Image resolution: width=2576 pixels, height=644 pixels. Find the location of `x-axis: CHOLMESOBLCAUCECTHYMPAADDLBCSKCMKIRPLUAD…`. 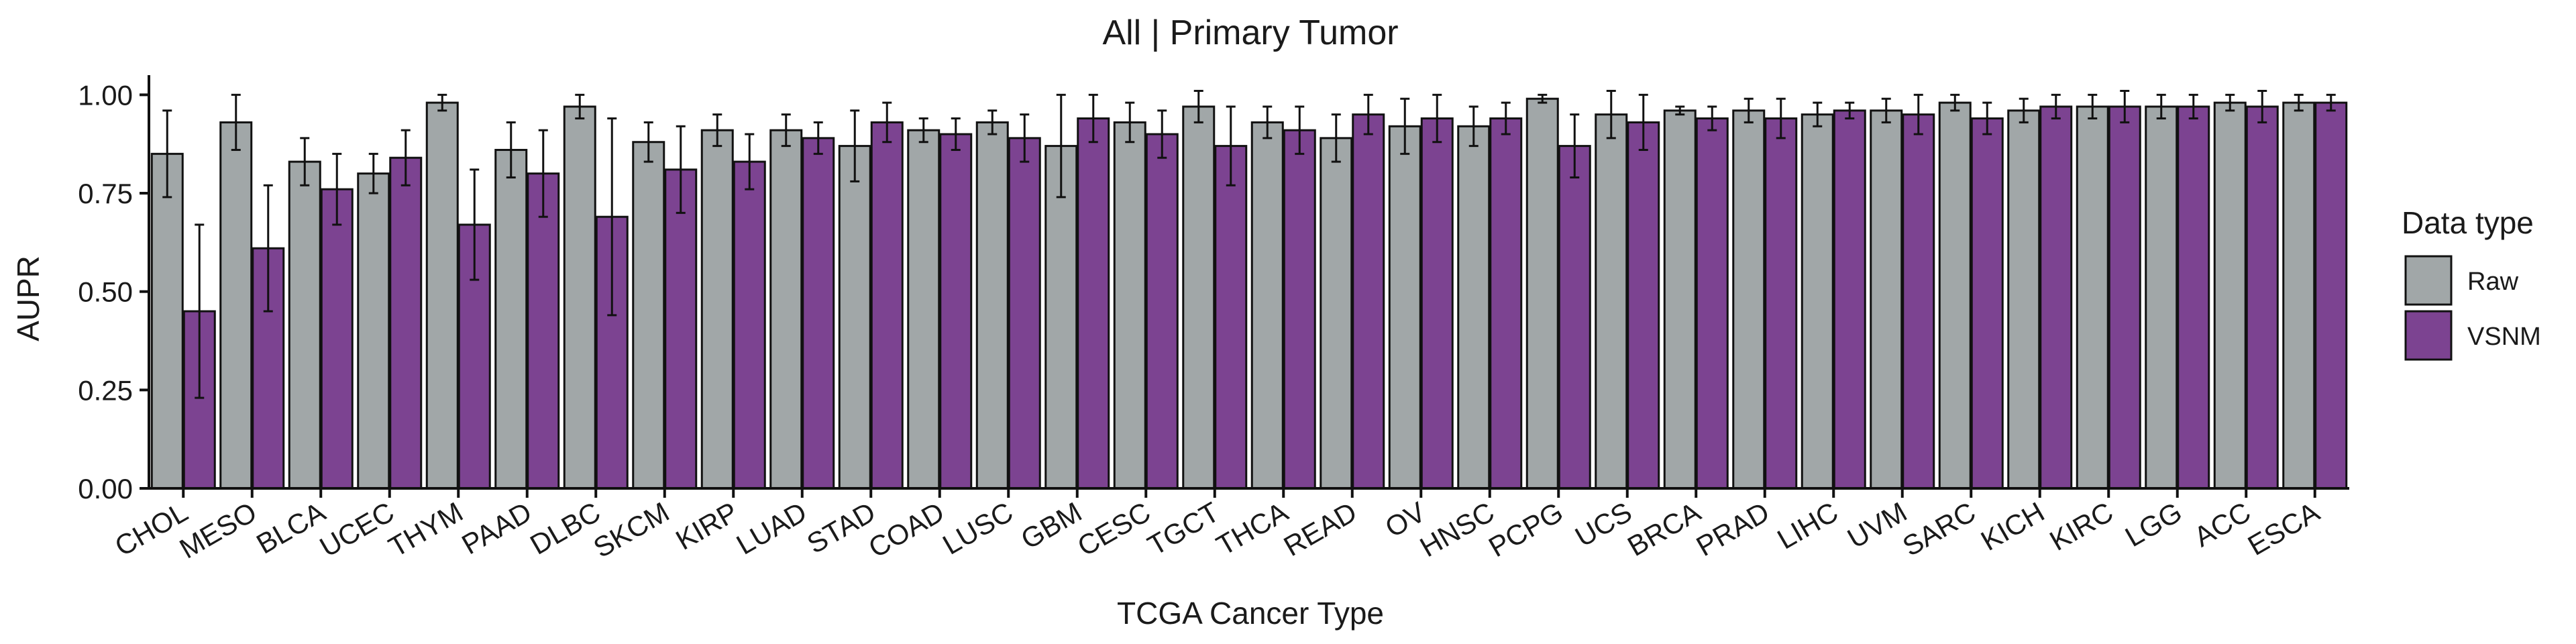

x-axis: CHOLMESOBLCAUCECTHYMPAADDLBCSKCMKIRPLUAD… is located at coordinates (1229, 526).